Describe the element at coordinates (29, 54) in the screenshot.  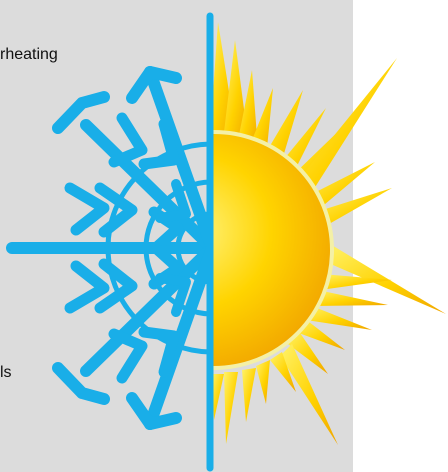
I see `top-partial-text: rheating` at that location.